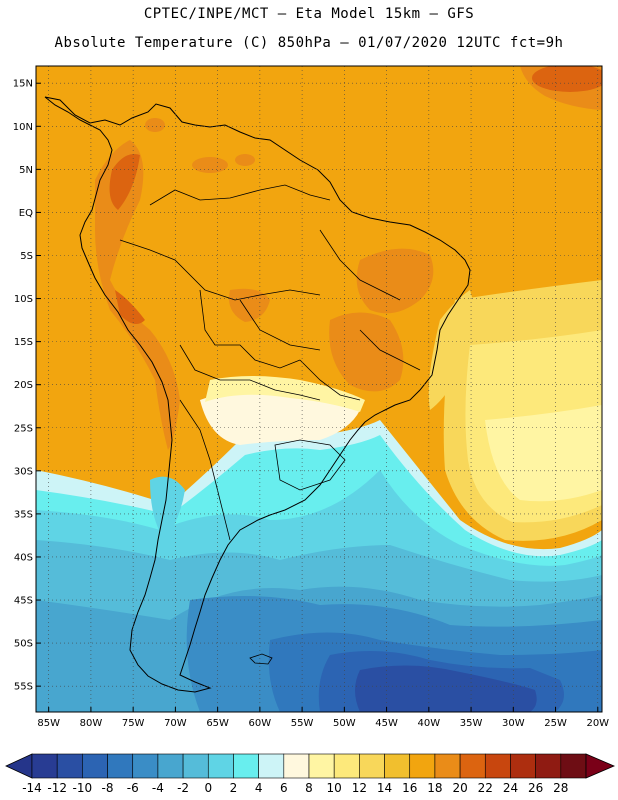 Image resolution: width=618 pixels, height=800 pixels. What do you see at coordinates (567, 79) in the screenshot?
I see `warm-patch-ne-core` at bounding box center [567, 79].